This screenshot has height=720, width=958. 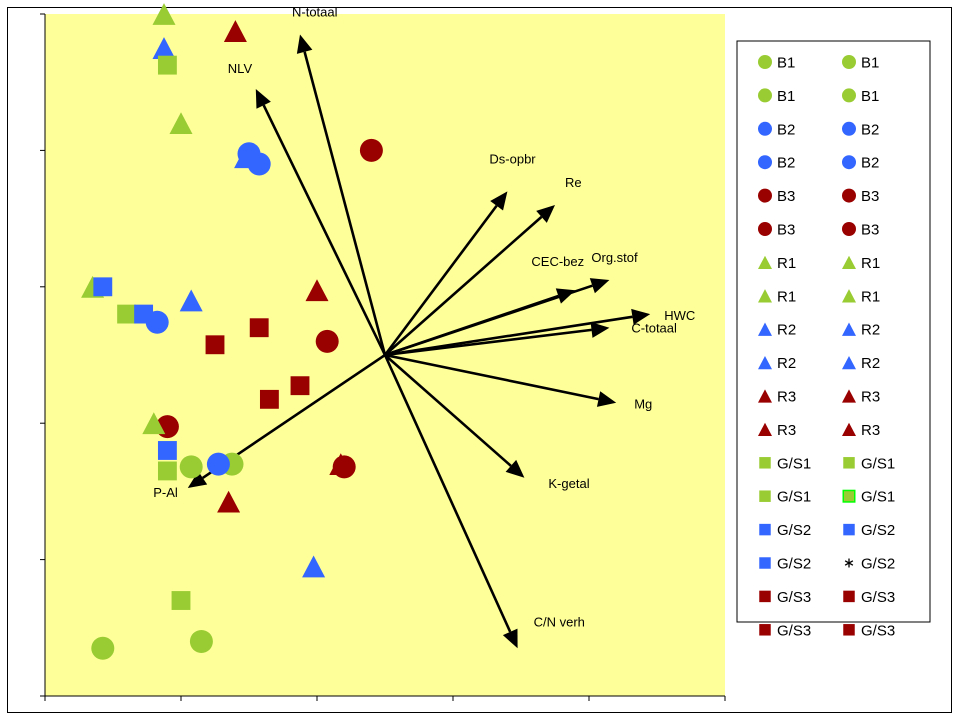 I want to click on vector-label: Org.stof, so click(x=614, y=257).